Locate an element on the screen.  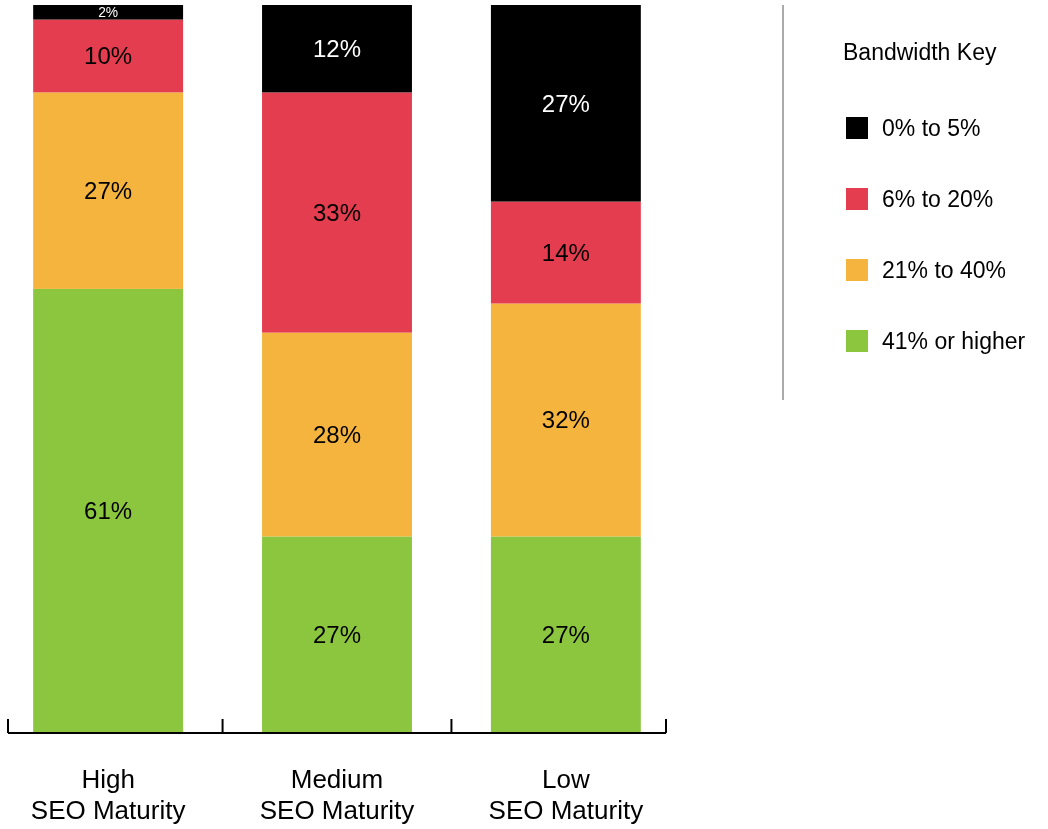
data-label: 32% is located at coordinates (565, 420).